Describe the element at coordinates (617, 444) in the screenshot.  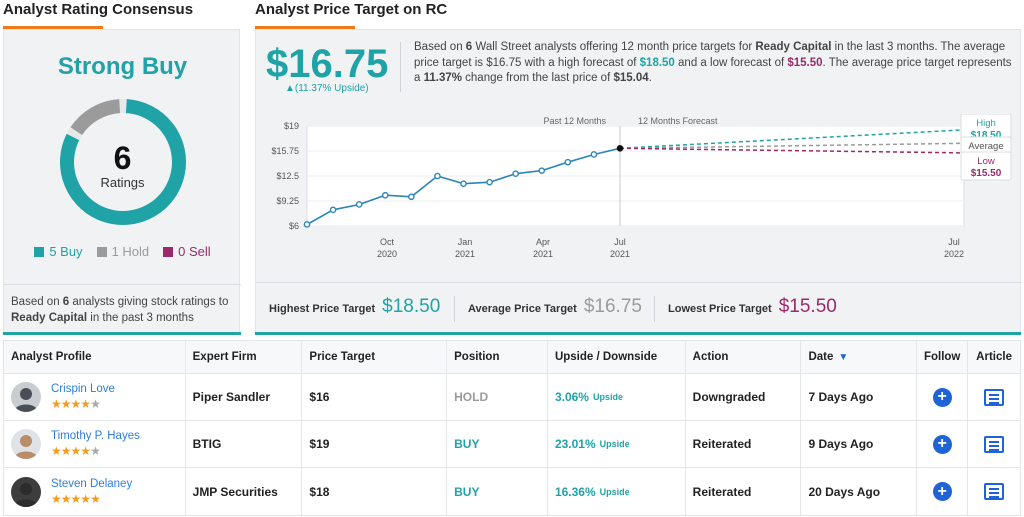
I see `upside-cell: 23.01% Upside` at that location.